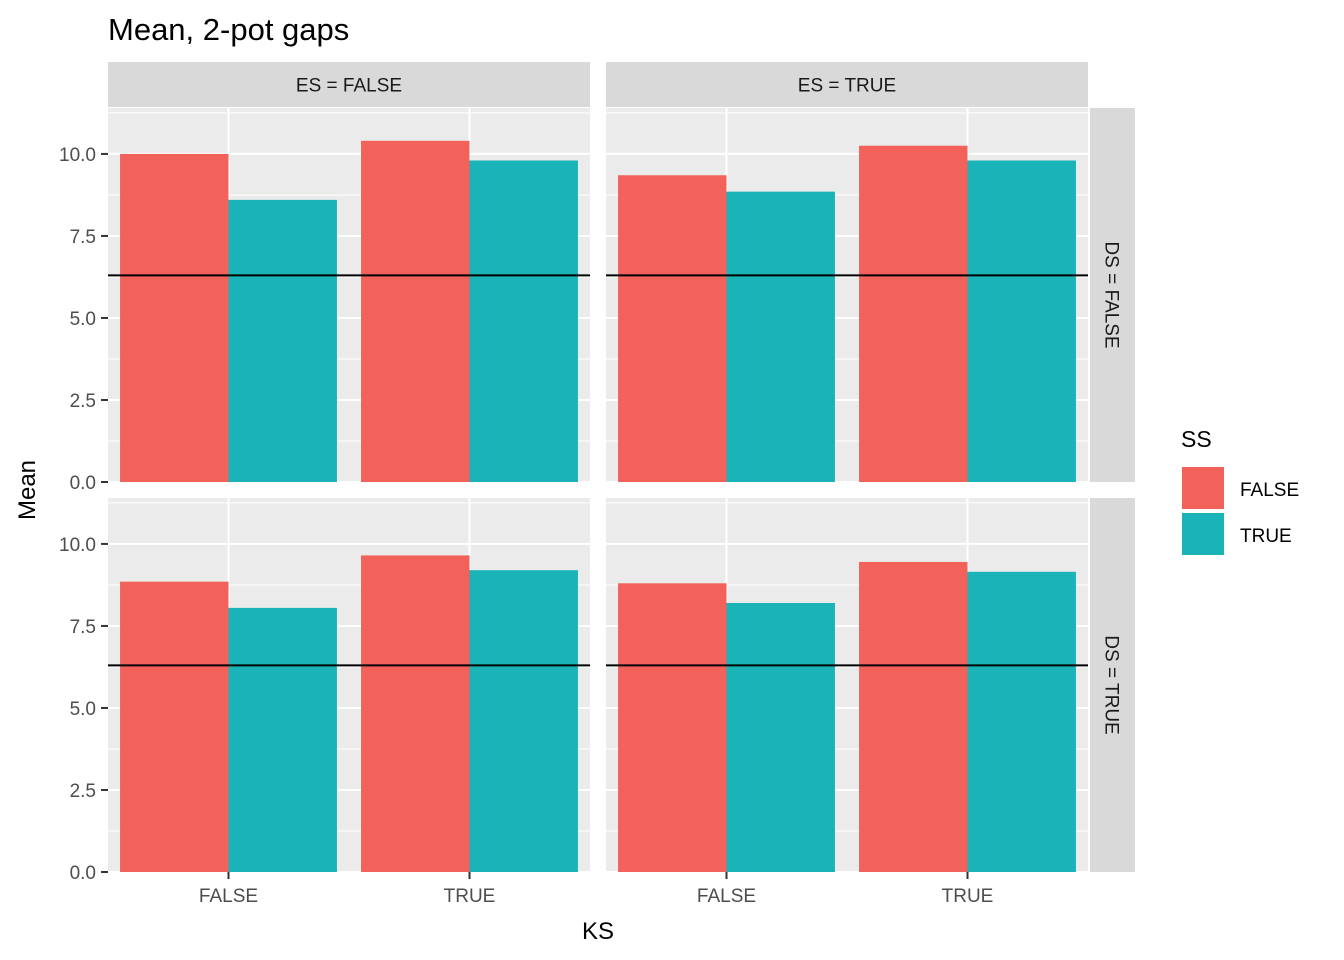  I want to click on chart-title: Mean, 2-pot gaps, so click(228, 29).